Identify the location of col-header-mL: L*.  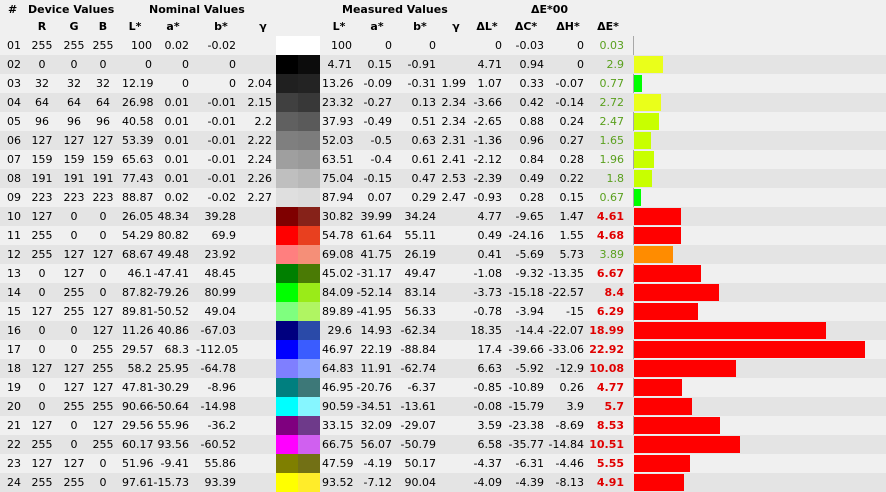
(339, 26).